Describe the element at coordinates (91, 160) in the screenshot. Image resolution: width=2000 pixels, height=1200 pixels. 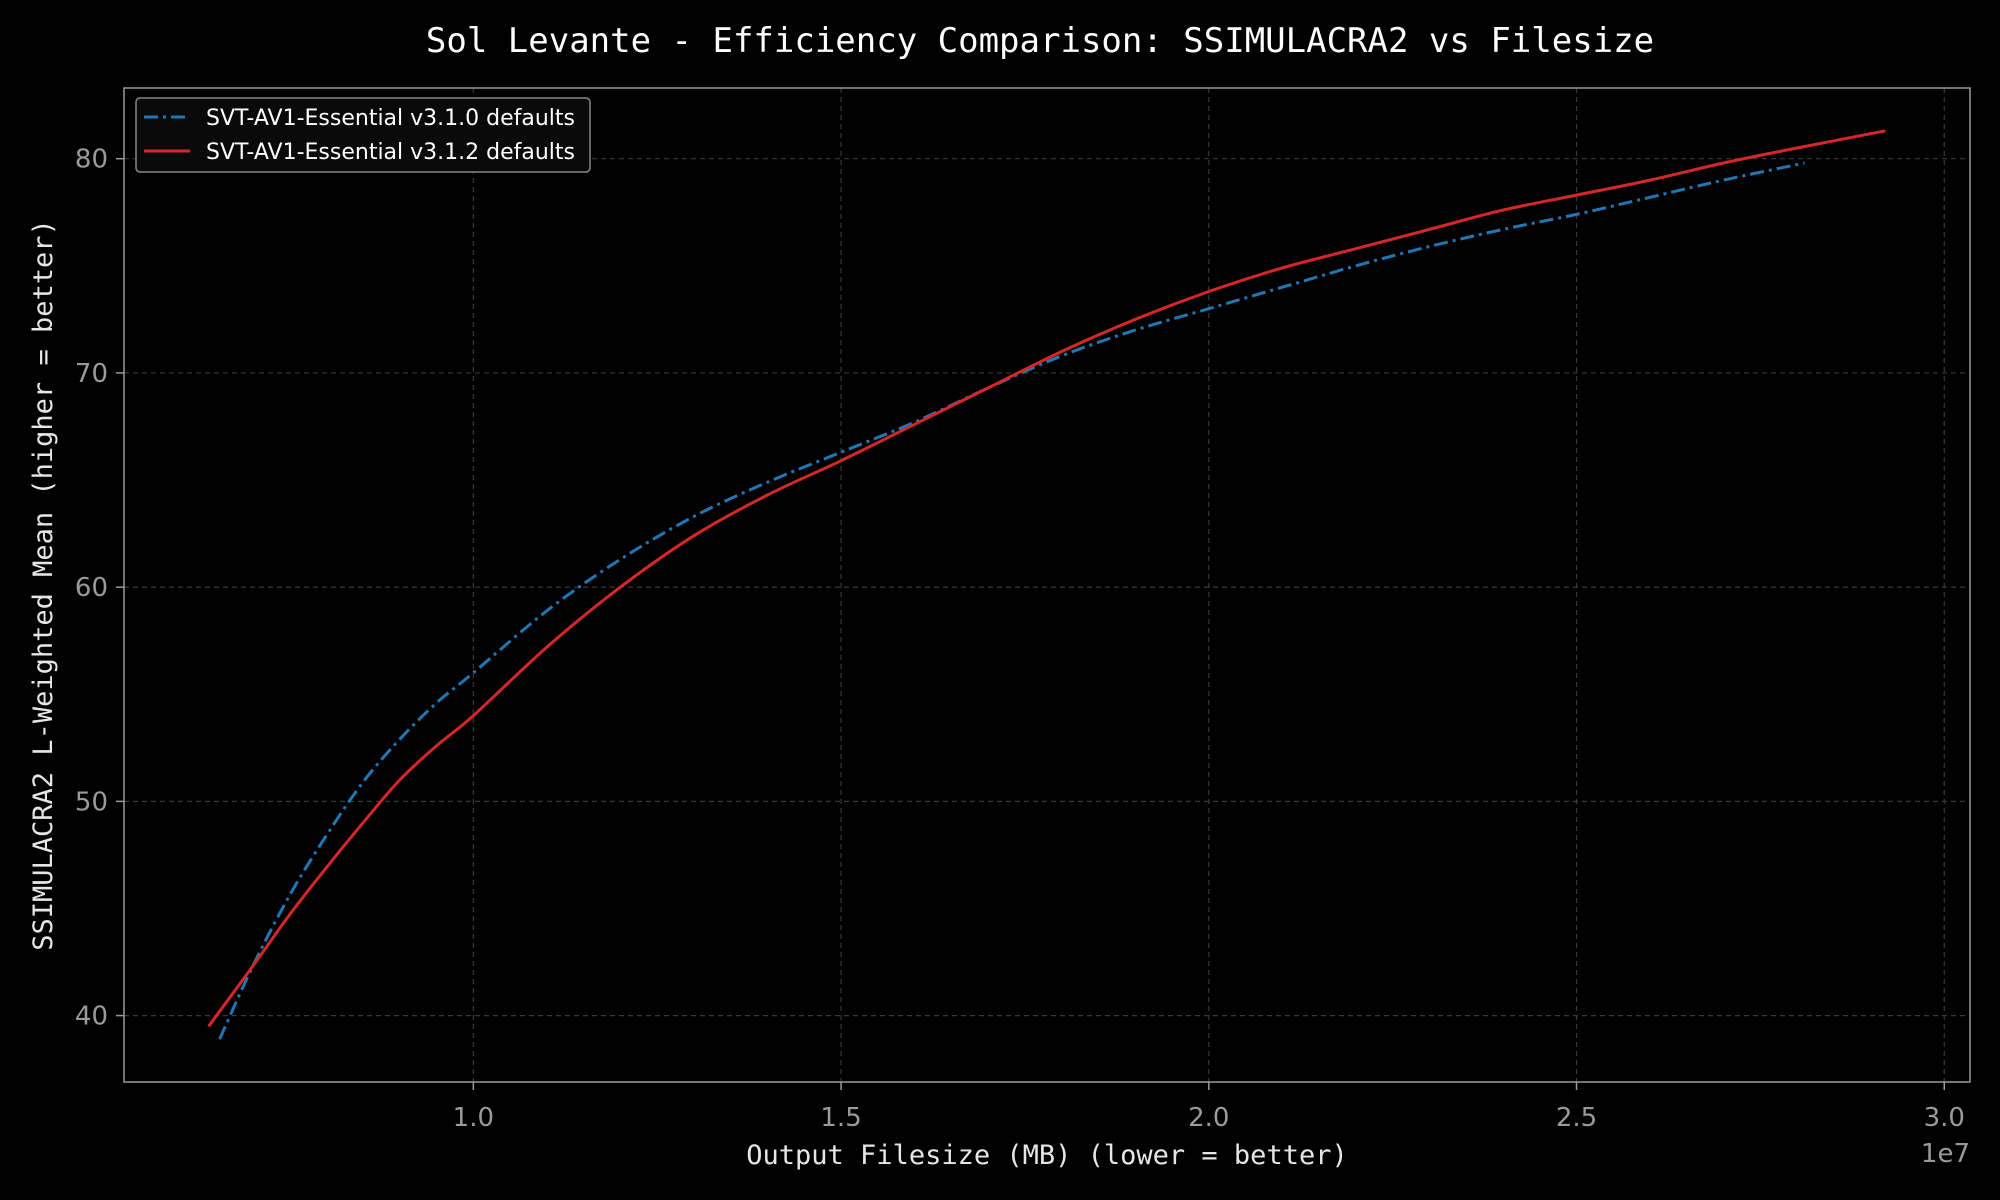
I see `y-tick-label: 80` at that location.